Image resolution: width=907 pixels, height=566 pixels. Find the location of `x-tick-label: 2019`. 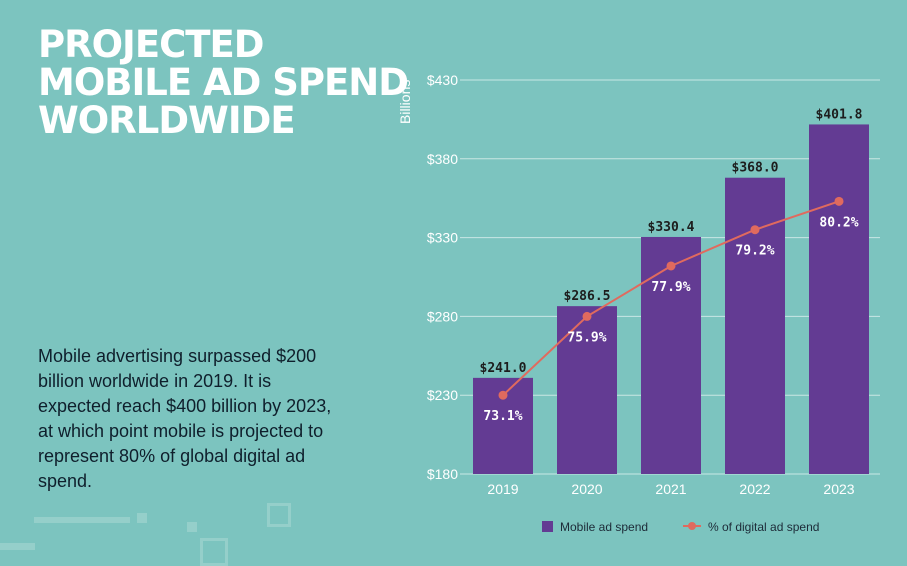

x-tick-label: 2019 is located at coordinates (502, 489).